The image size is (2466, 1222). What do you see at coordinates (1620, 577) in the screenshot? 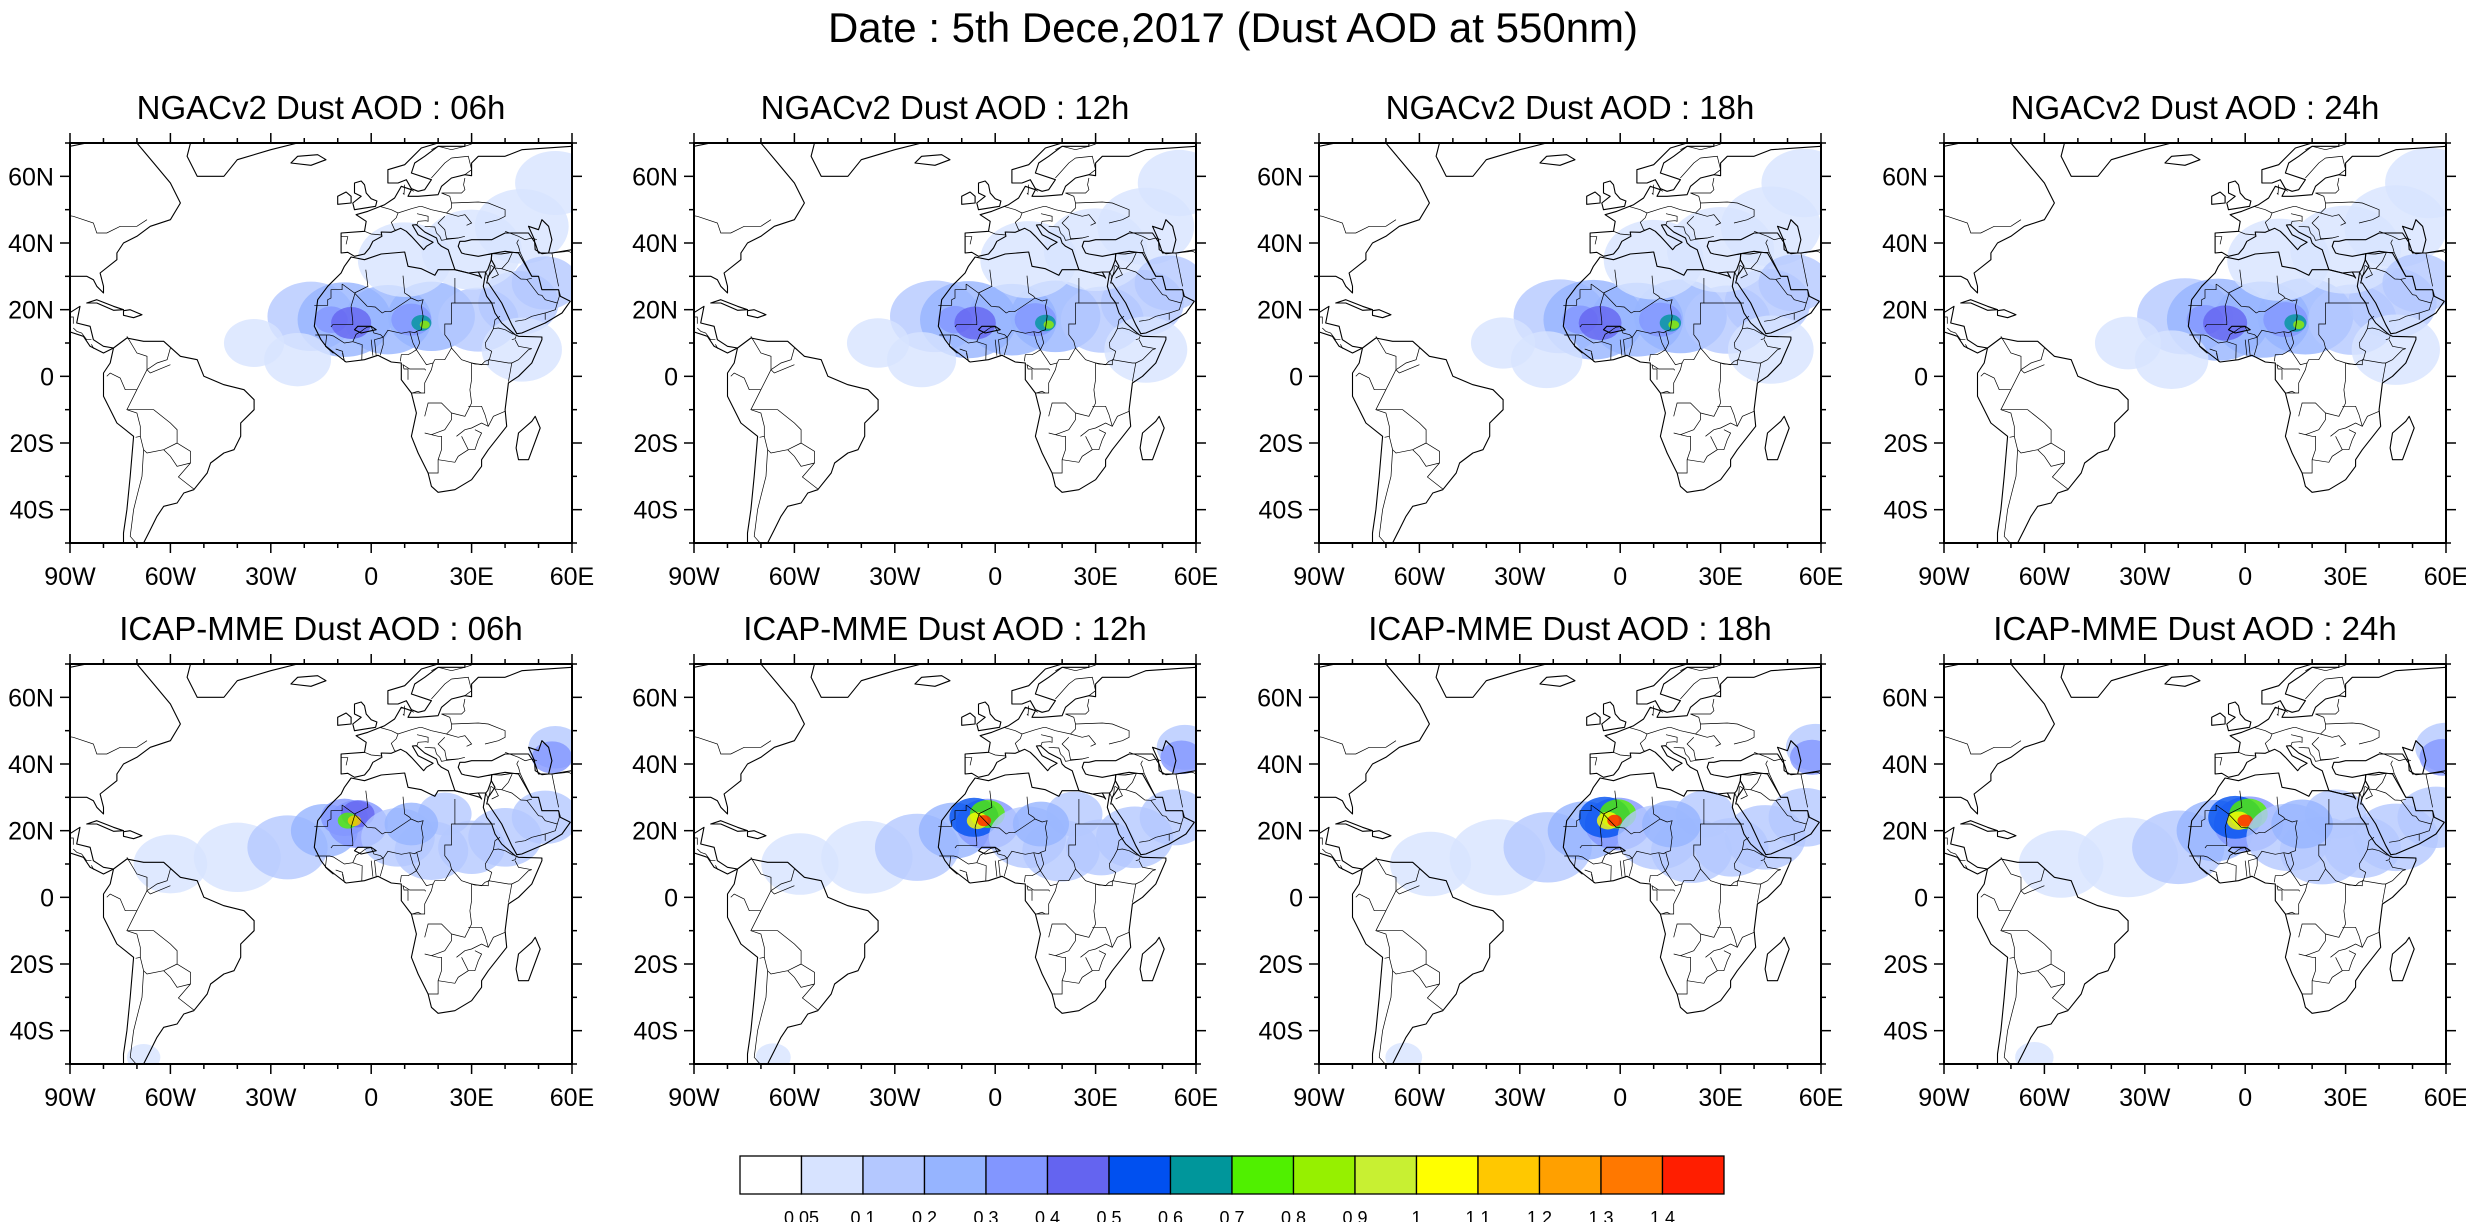
I see `longitude-label: 0` at bounding box center [1620, 577].